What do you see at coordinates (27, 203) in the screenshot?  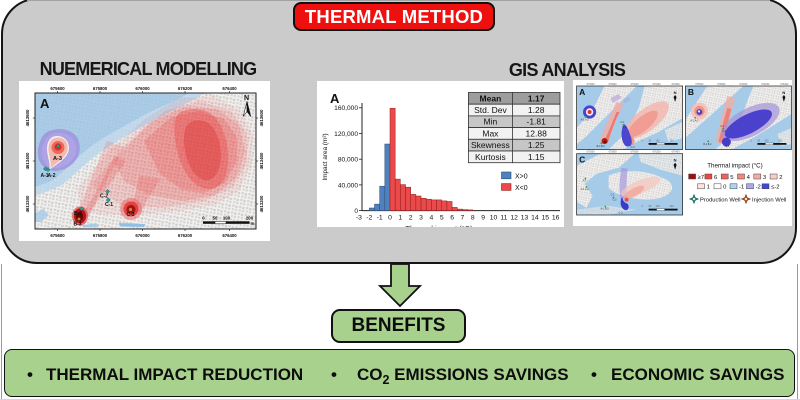 I see `svg-text: 4613200` at bounding box center [27, 203].